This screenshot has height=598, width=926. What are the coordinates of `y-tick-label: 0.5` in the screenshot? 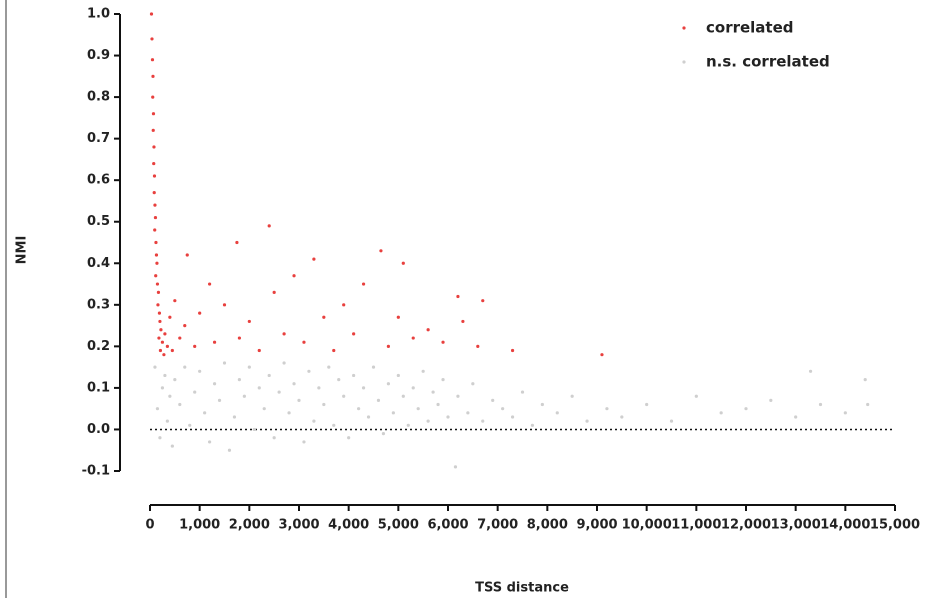 It's located at (98, 221).